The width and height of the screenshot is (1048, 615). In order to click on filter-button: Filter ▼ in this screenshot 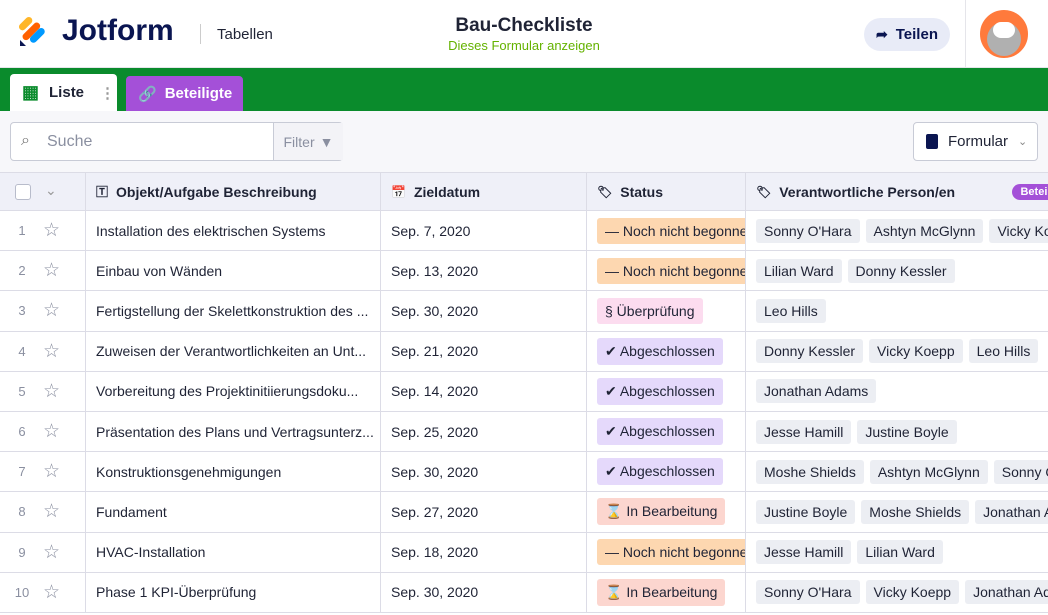, I will do `click(308, 141)`.